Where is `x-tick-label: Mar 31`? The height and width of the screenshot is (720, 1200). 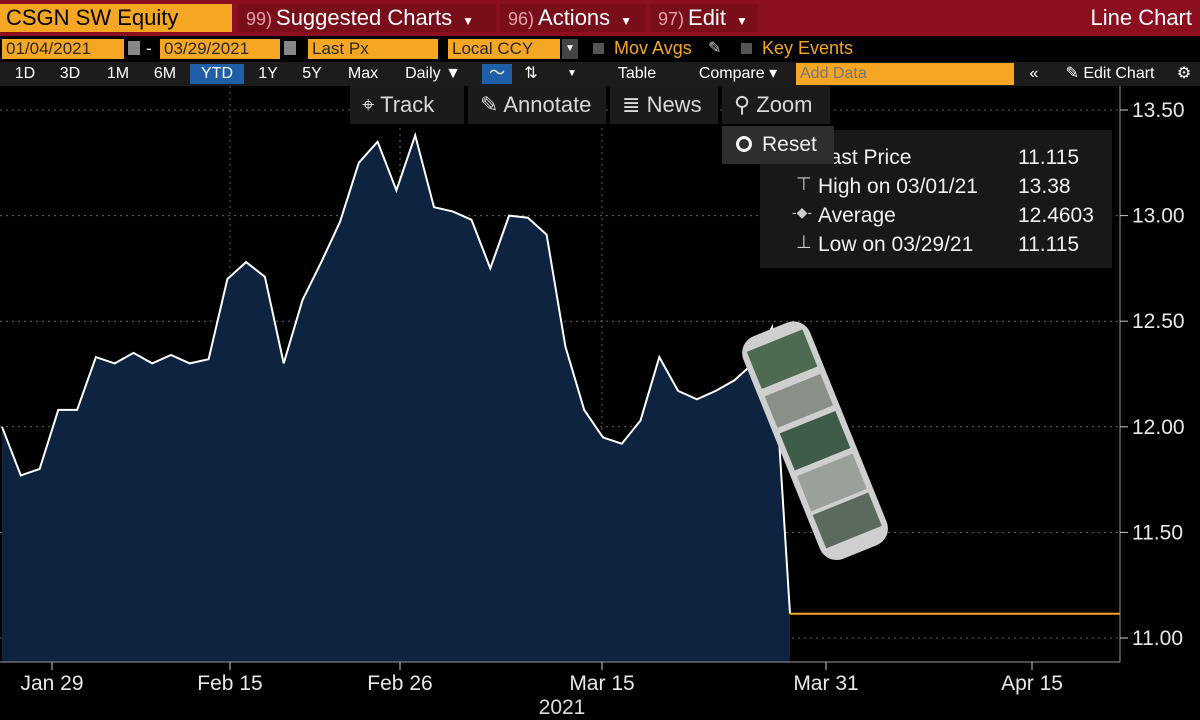 x-tick-label: Mar 31 is located at coordinates (825, 683).